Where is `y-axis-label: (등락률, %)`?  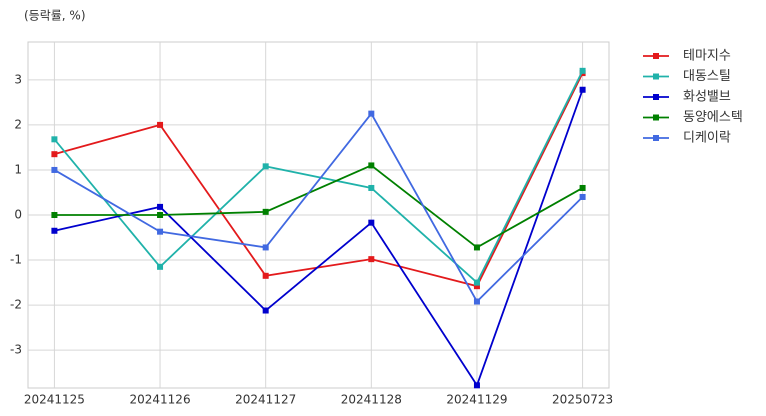 y-axis-label: (등락률, %) is located at coordinates (55, 16).